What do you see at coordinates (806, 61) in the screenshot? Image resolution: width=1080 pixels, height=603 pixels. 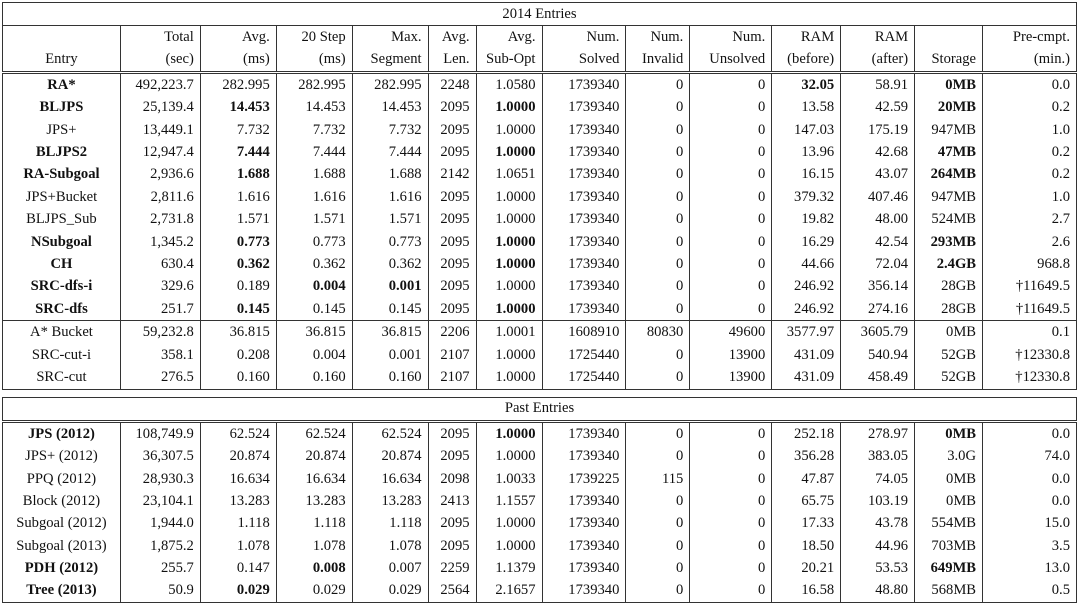 I see `column-header: (before)` at bounding box center [806, 61].